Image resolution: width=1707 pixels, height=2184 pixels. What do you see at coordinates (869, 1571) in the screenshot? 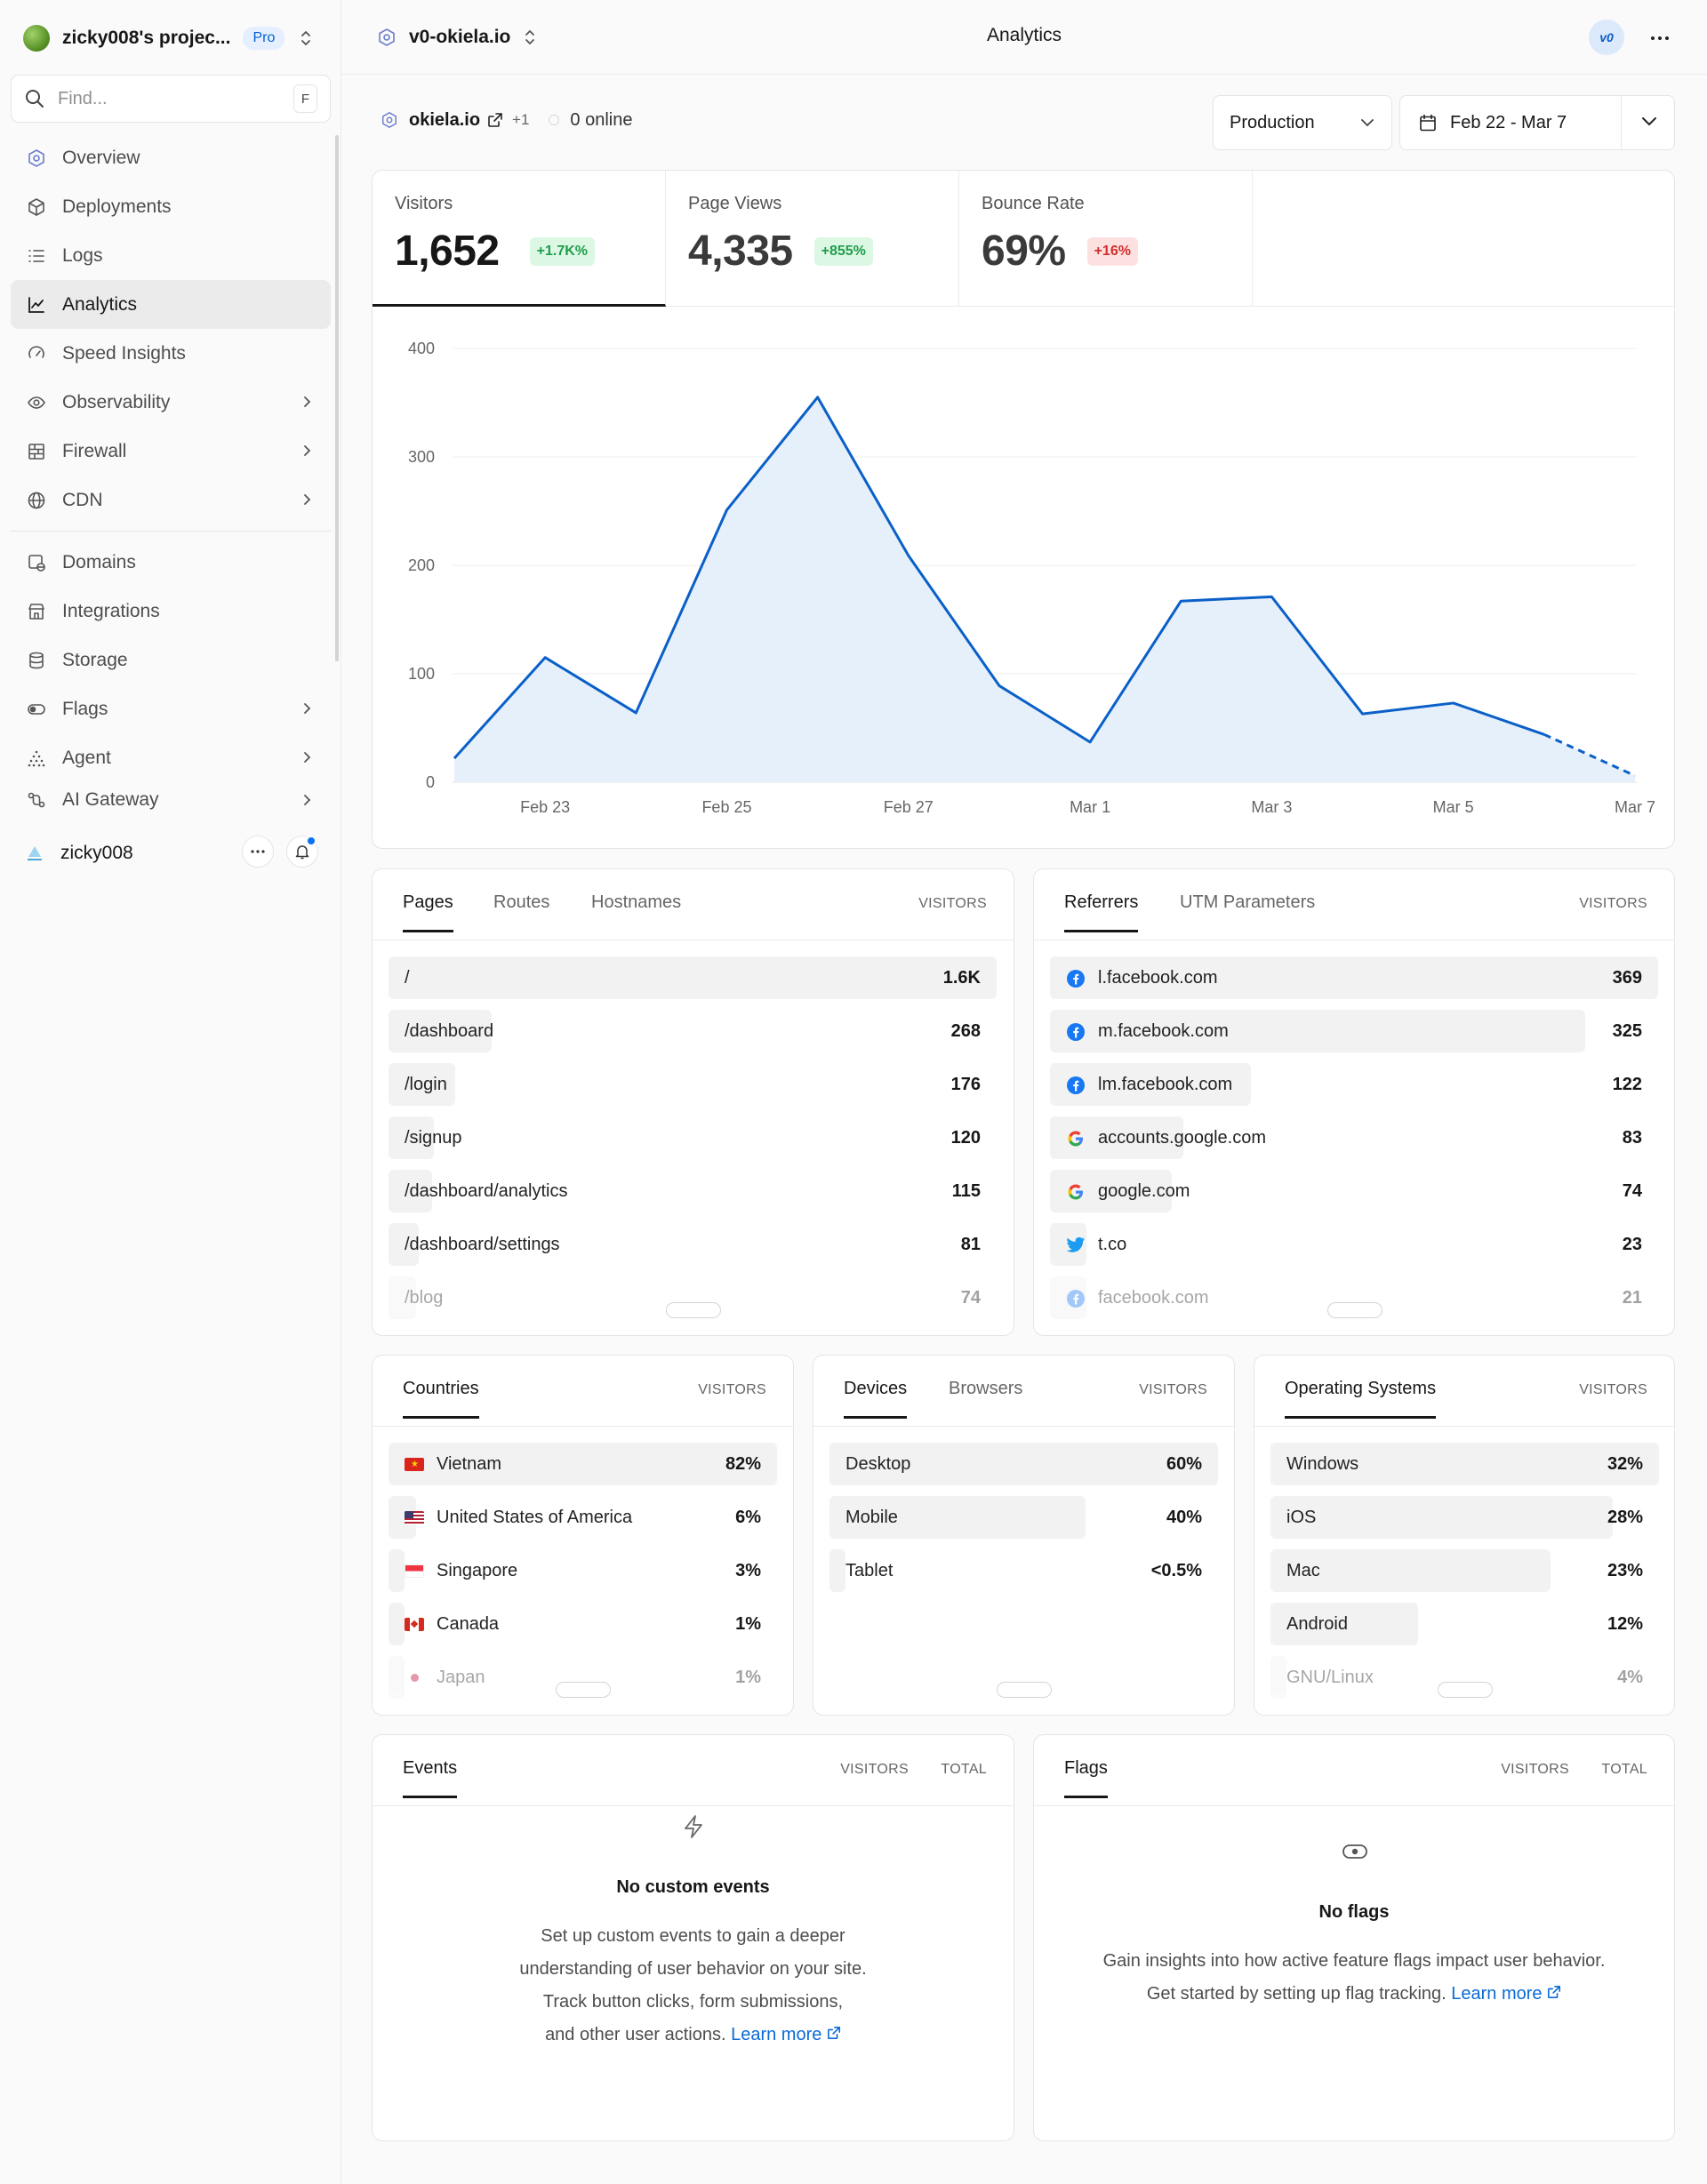
I see `list-item-label: Tablet` at bounding box center [869, 1571].